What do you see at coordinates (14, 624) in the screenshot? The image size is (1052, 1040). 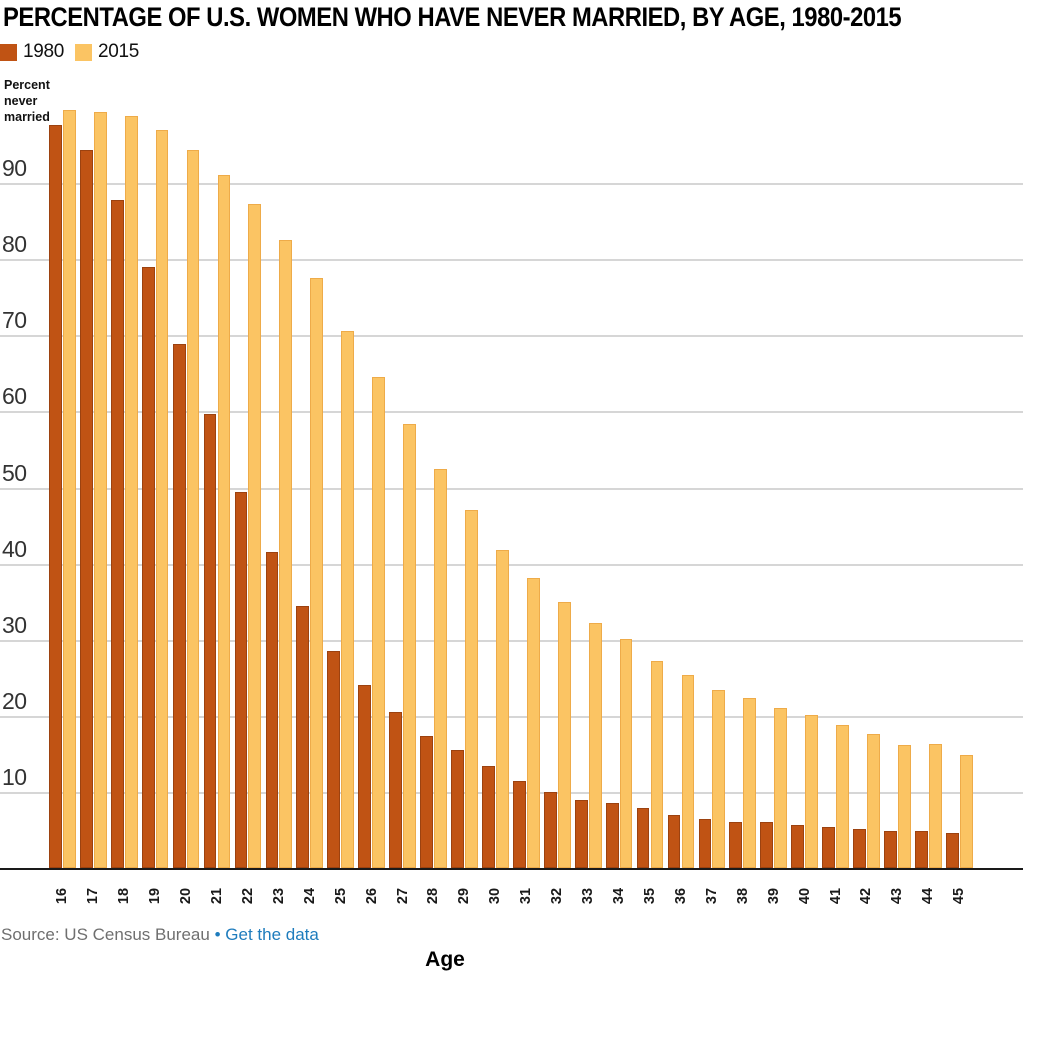 I see `y-tick-label-30: 30` at bounding box center [14, 624].